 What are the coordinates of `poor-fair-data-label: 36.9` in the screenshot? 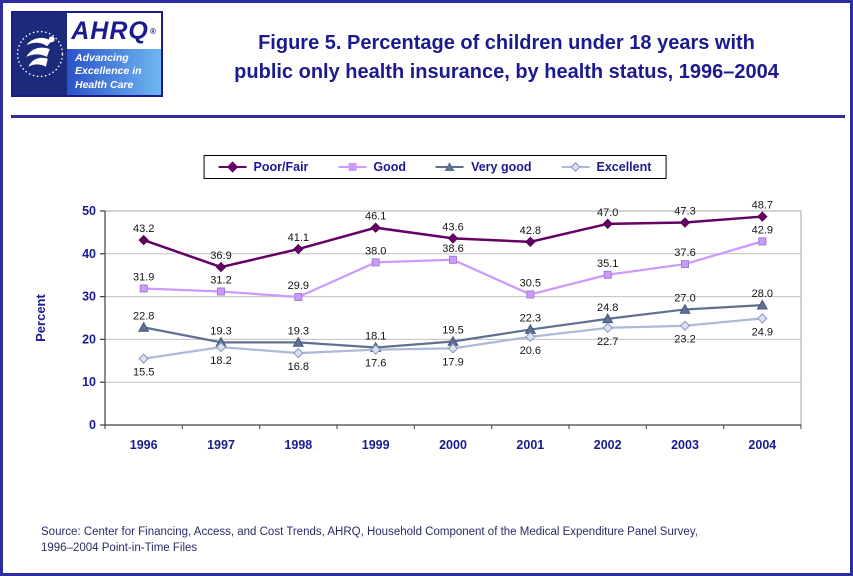 It's located at (220, 256).